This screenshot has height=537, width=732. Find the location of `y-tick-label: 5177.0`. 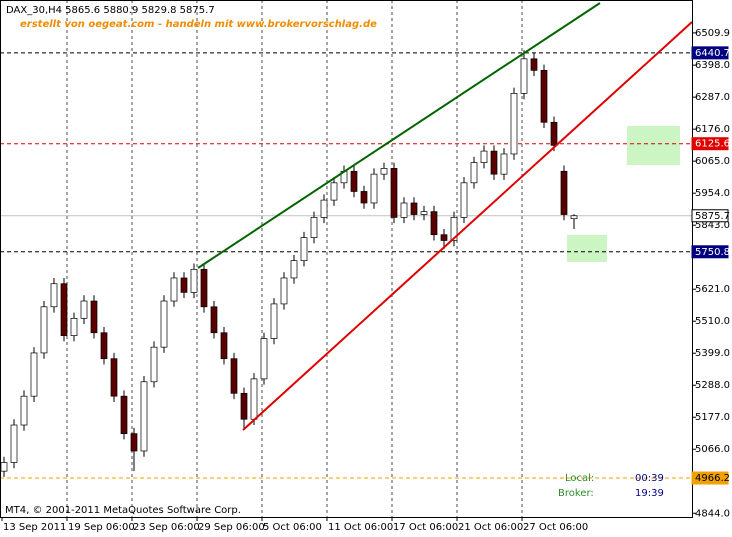

y-tick-label: 5177.0 is located at coordinates (712, 417).